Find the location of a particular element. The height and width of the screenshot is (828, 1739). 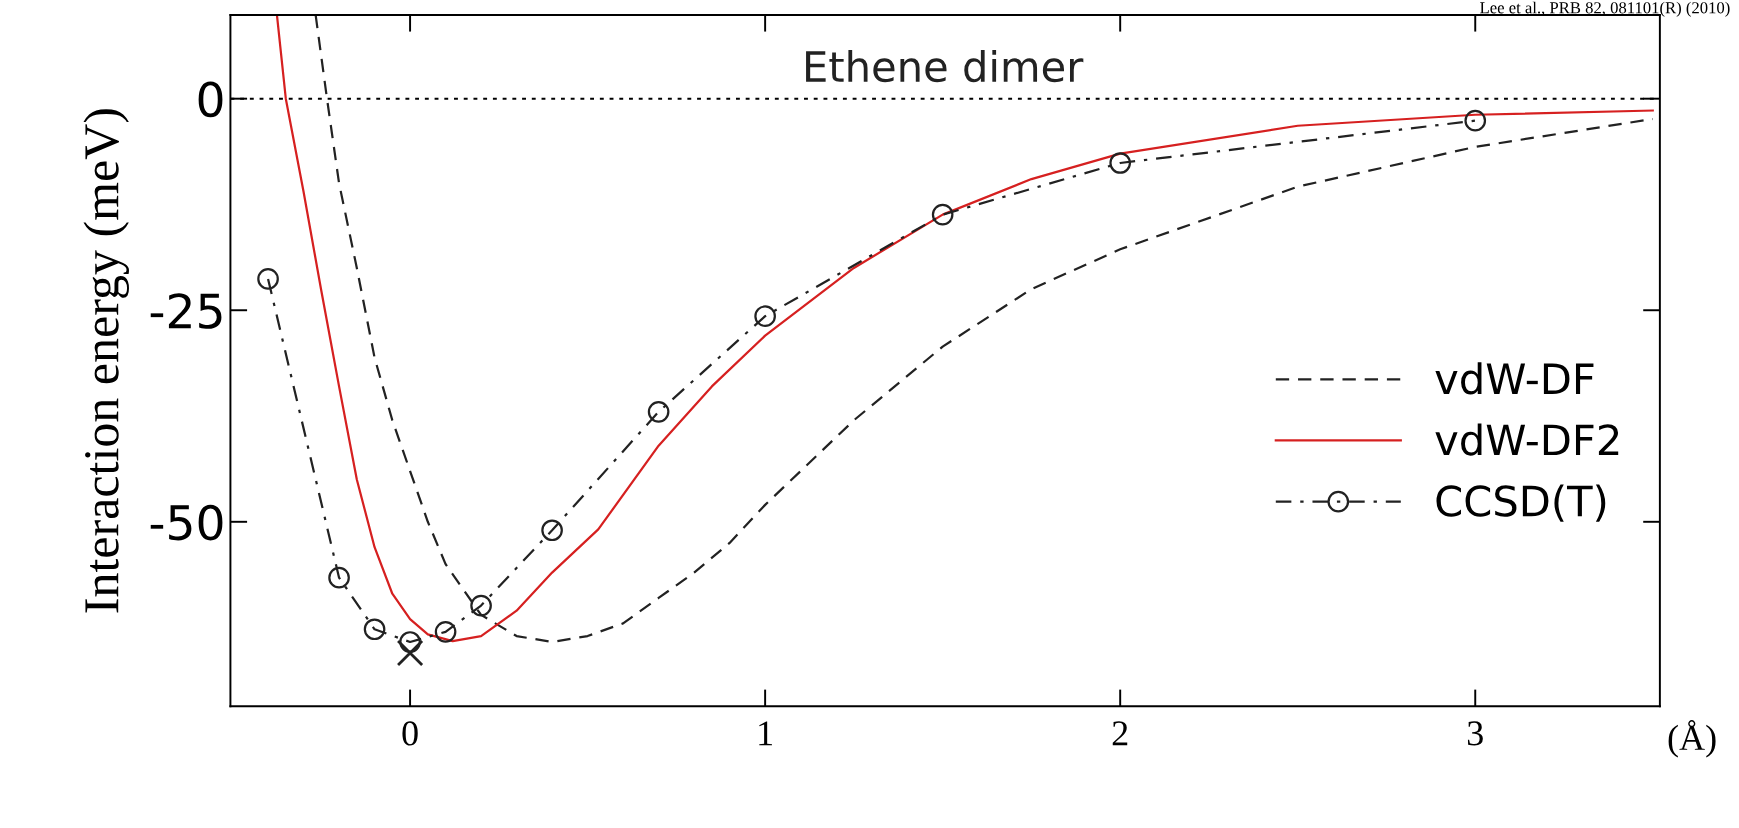

legend-label: vdW-DF is located at coordinates (1514, 378).